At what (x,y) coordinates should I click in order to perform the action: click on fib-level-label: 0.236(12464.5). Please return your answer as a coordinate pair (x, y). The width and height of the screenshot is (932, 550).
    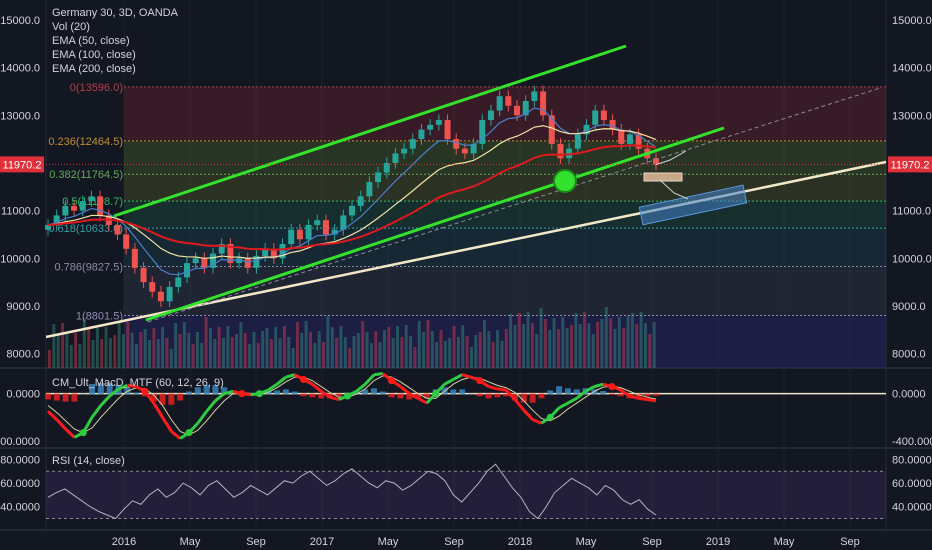
    Looking at the image, I should click on (85, 142).